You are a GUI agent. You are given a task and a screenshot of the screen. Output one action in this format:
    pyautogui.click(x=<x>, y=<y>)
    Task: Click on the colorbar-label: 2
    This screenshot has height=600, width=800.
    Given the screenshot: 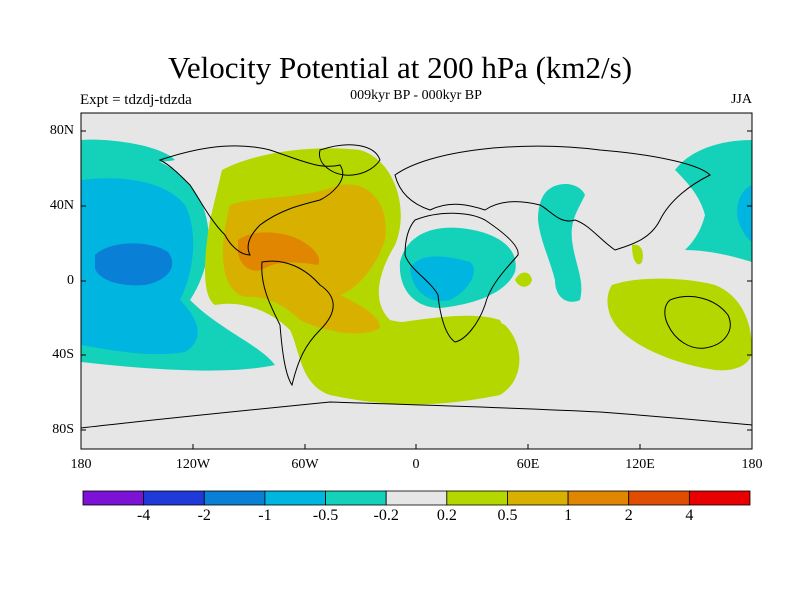 What is the action you would take?
    pyautogui.click(x=628, y=515)
    